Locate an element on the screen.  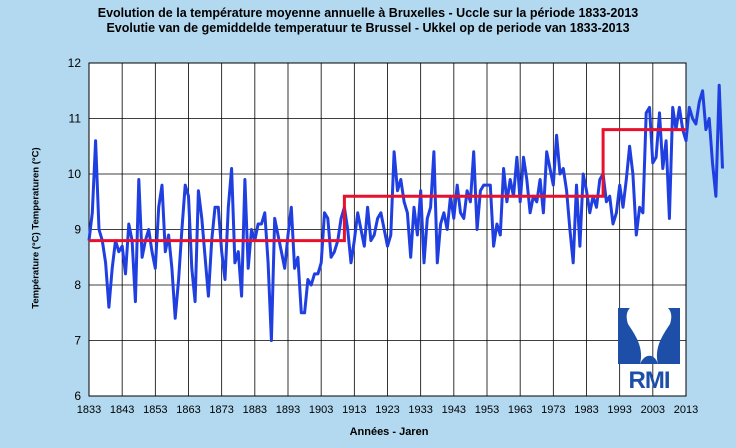
x-tick-label: 1913 is located at coordinates (354, 410).